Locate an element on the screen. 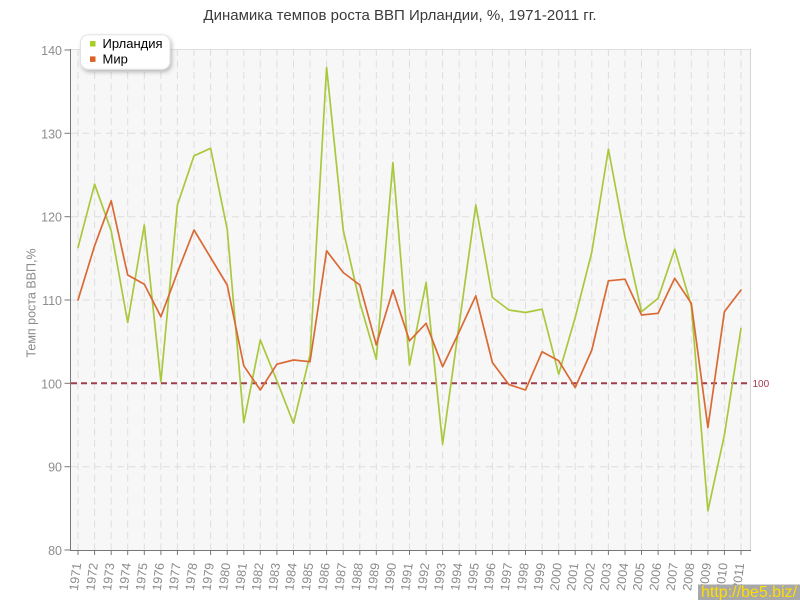 The height and width of the screenshot is (600, 800). svg-text: 1992 is located at coordinates (423, 576).